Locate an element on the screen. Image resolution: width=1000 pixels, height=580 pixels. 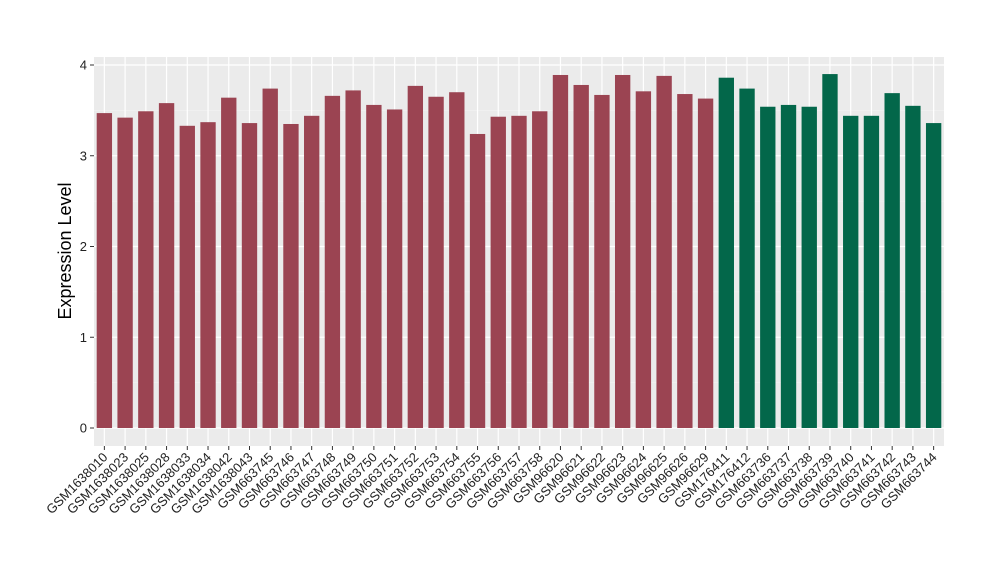
y-axis: 0 1 2 3 4 is located at coordinates (87, 247).